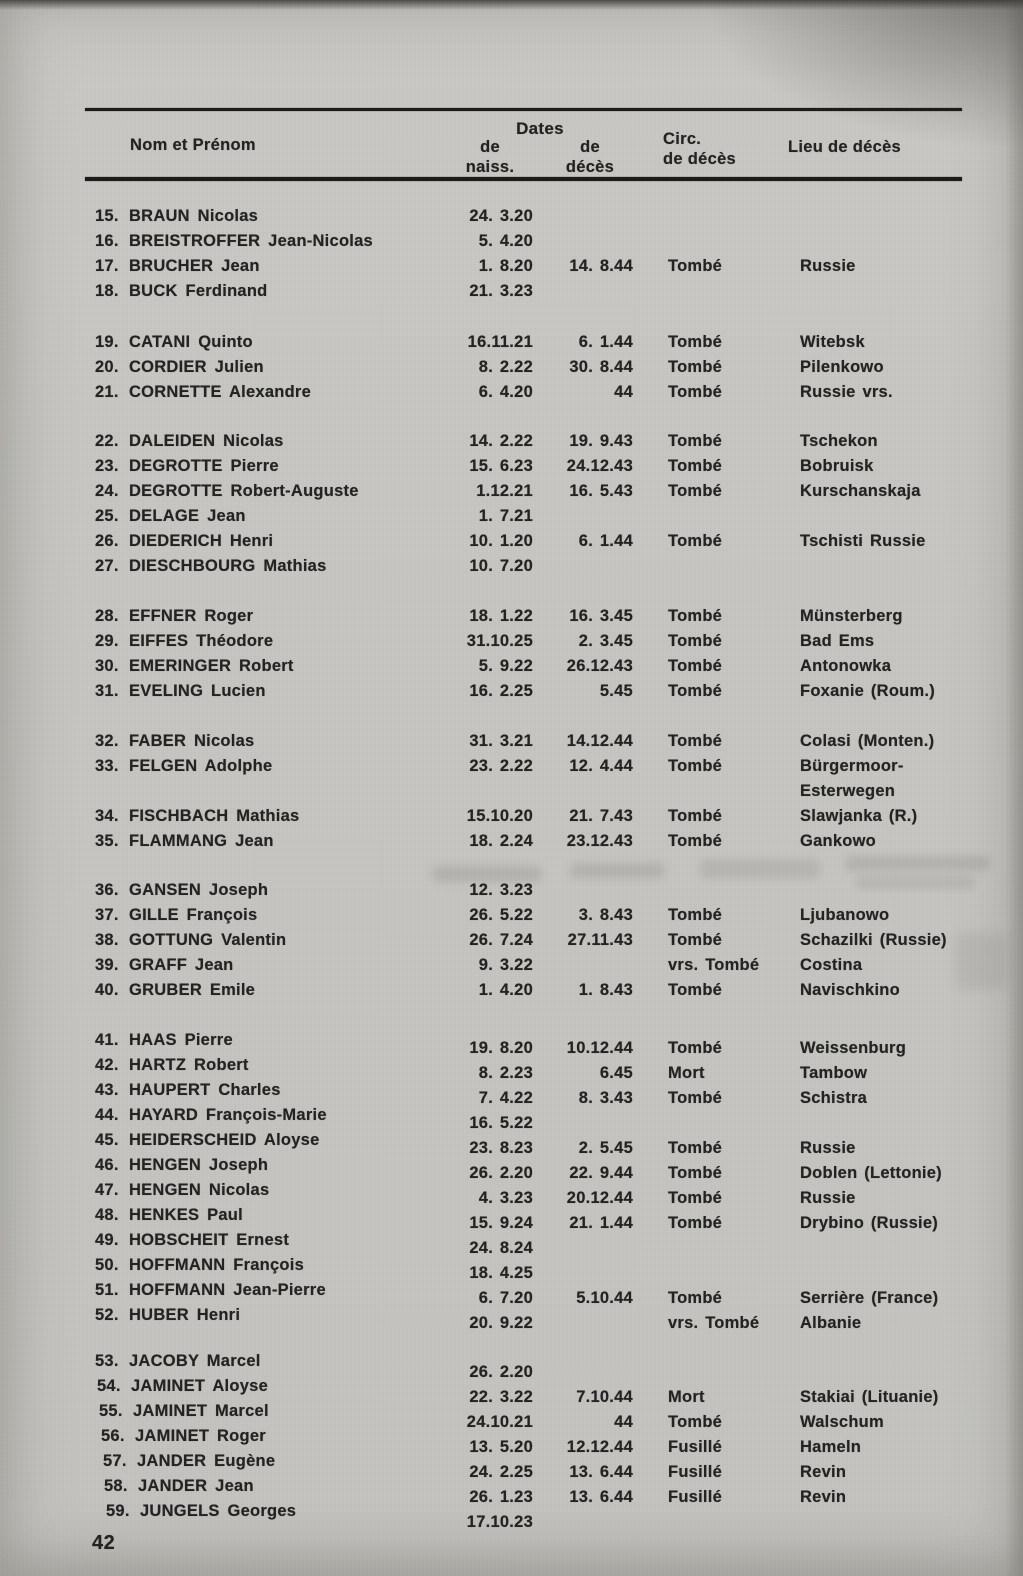 This screenshot has width=1023, height=1576. What do you see at coordinates (837, 641) in the screenshot?
I see `cell-place: Bad Ems` at bounding box center [837, 641].